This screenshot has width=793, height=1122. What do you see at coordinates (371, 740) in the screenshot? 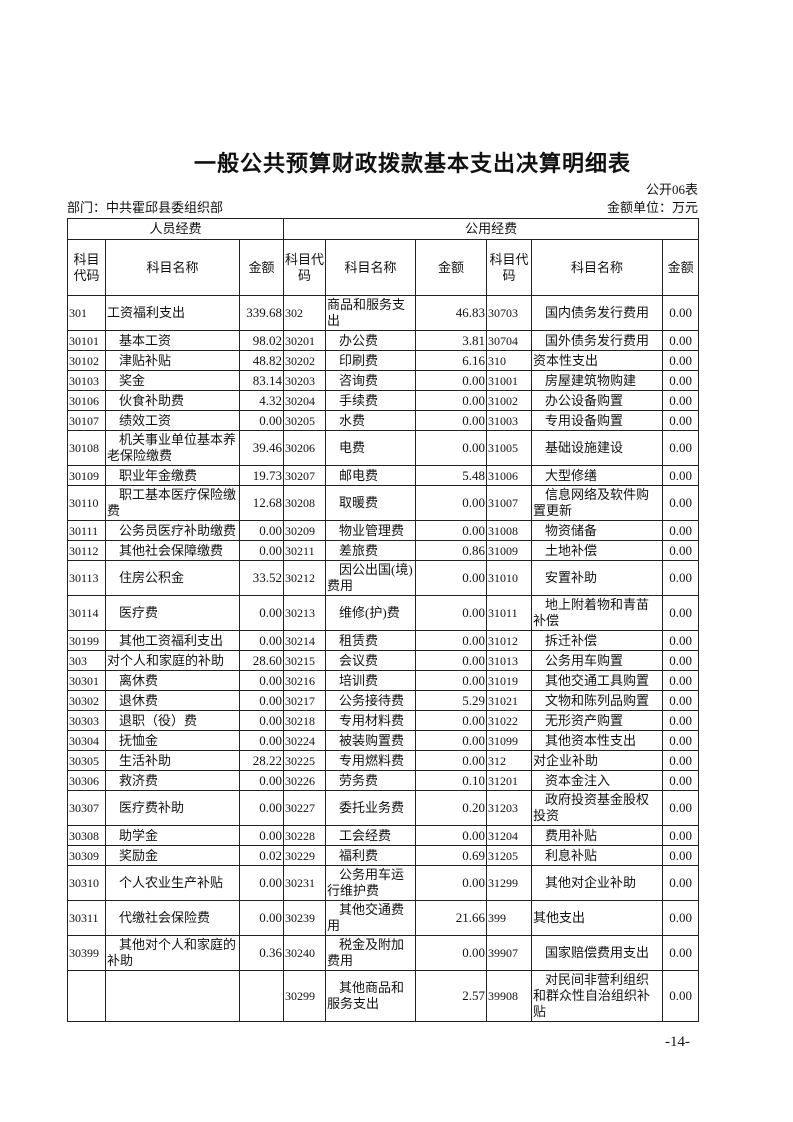
I see `cell-name: 被装购置费` at bounding box center [371, 740].